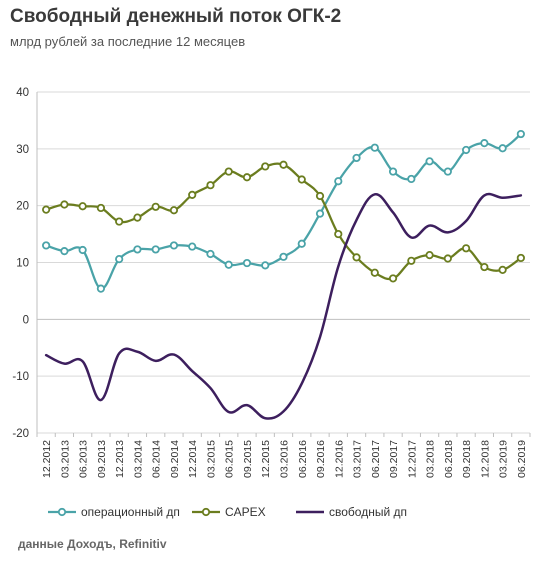 This screenshot has width=556, height=562. I want to click on x-tick-label: 09.2017, so click(394, 459).